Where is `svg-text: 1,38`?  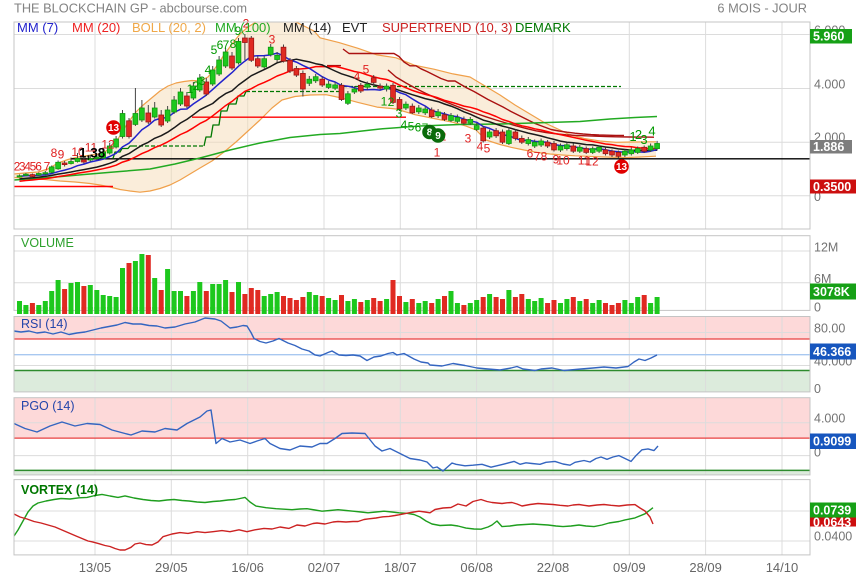 svg-text: 1,38 is located at coordinates (92, 153).